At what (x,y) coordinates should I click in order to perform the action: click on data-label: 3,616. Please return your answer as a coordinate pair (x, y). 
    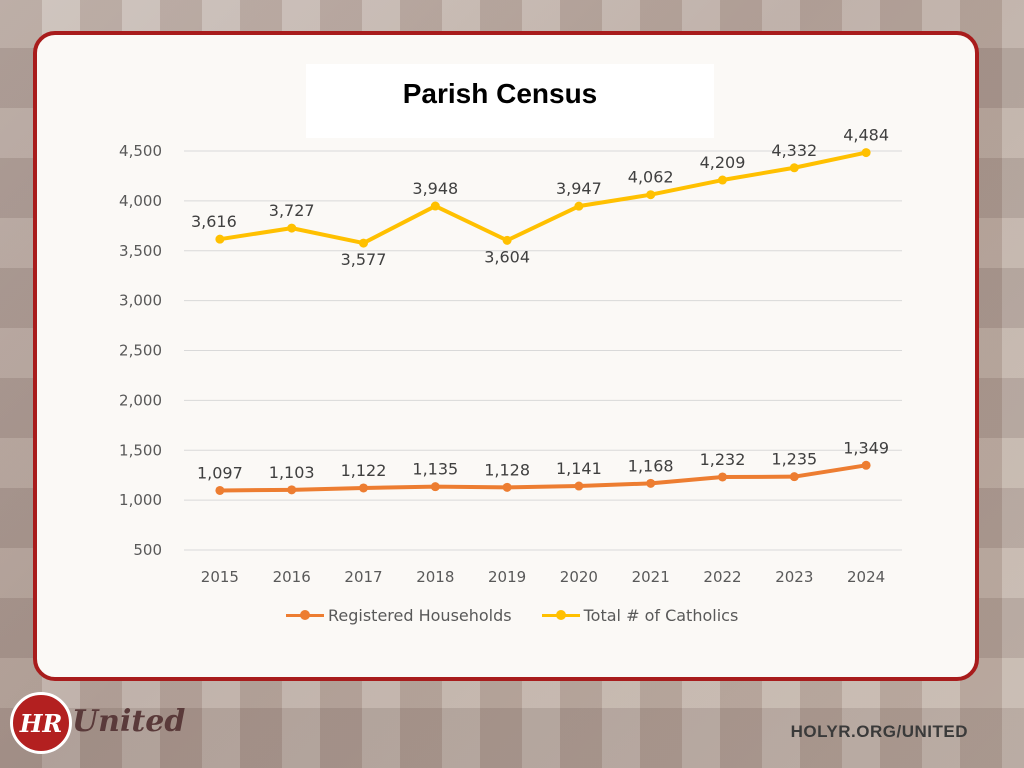
    Looking at the image, I should click on (214, 221).